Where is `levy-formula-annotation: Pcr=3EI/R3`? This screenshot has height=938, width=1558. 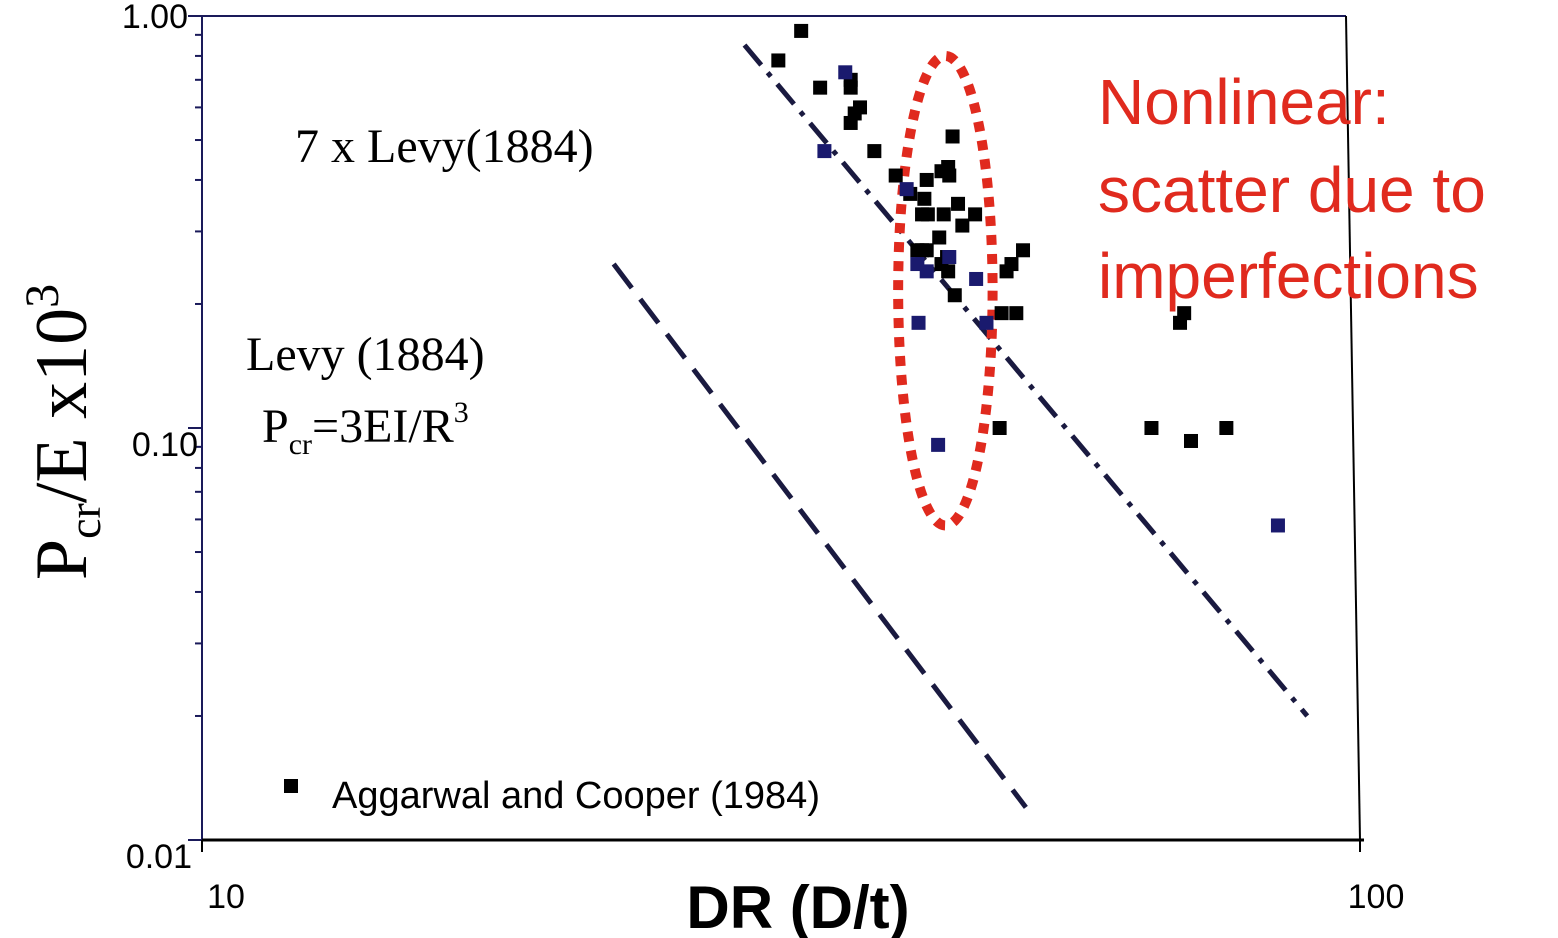
levy-formula-annotation: Pcr=3EI/R3 is located at coordinates (365, 428).